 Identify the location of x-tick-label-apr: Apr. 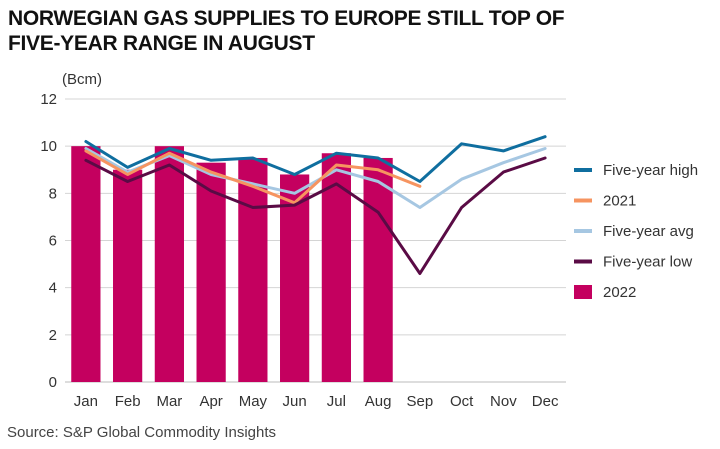
(210, 401).